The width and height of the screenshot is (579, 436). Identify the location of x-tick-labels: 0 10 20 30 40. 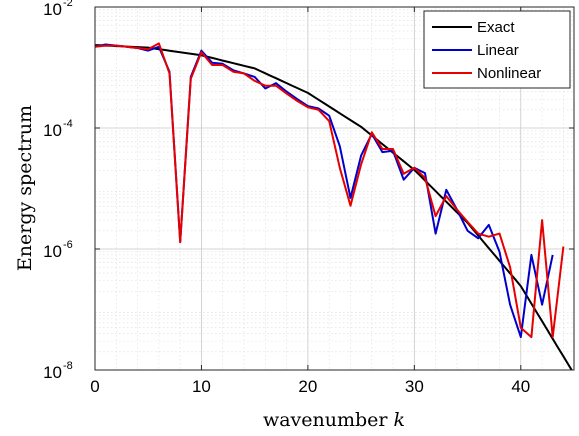
(310, 386).